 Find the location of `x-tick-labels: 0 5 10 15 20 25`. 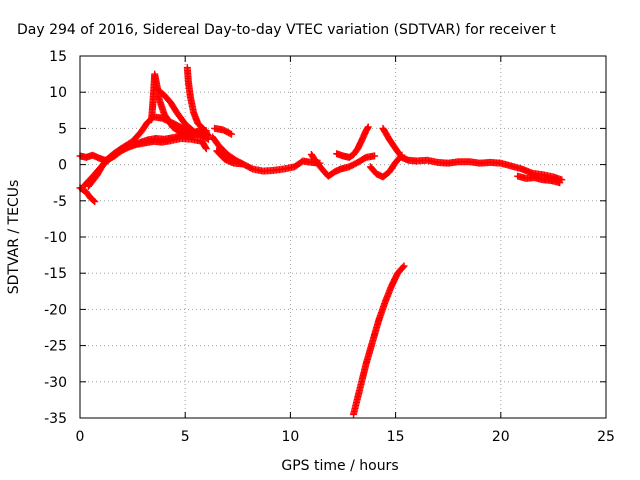

x-tick-labels: 0 5 10 15 20 25 is located at coordinates (345, 437).